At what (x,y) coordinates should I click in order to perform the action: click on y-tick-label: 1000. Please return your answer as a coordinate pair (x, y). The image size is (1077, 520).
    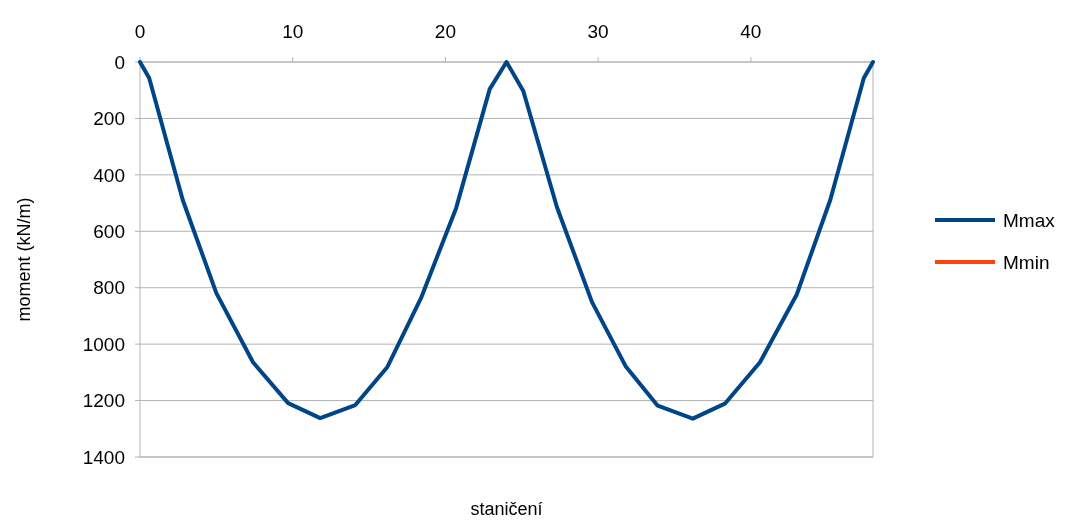
    Looking at the image, I should click on (103, 344).